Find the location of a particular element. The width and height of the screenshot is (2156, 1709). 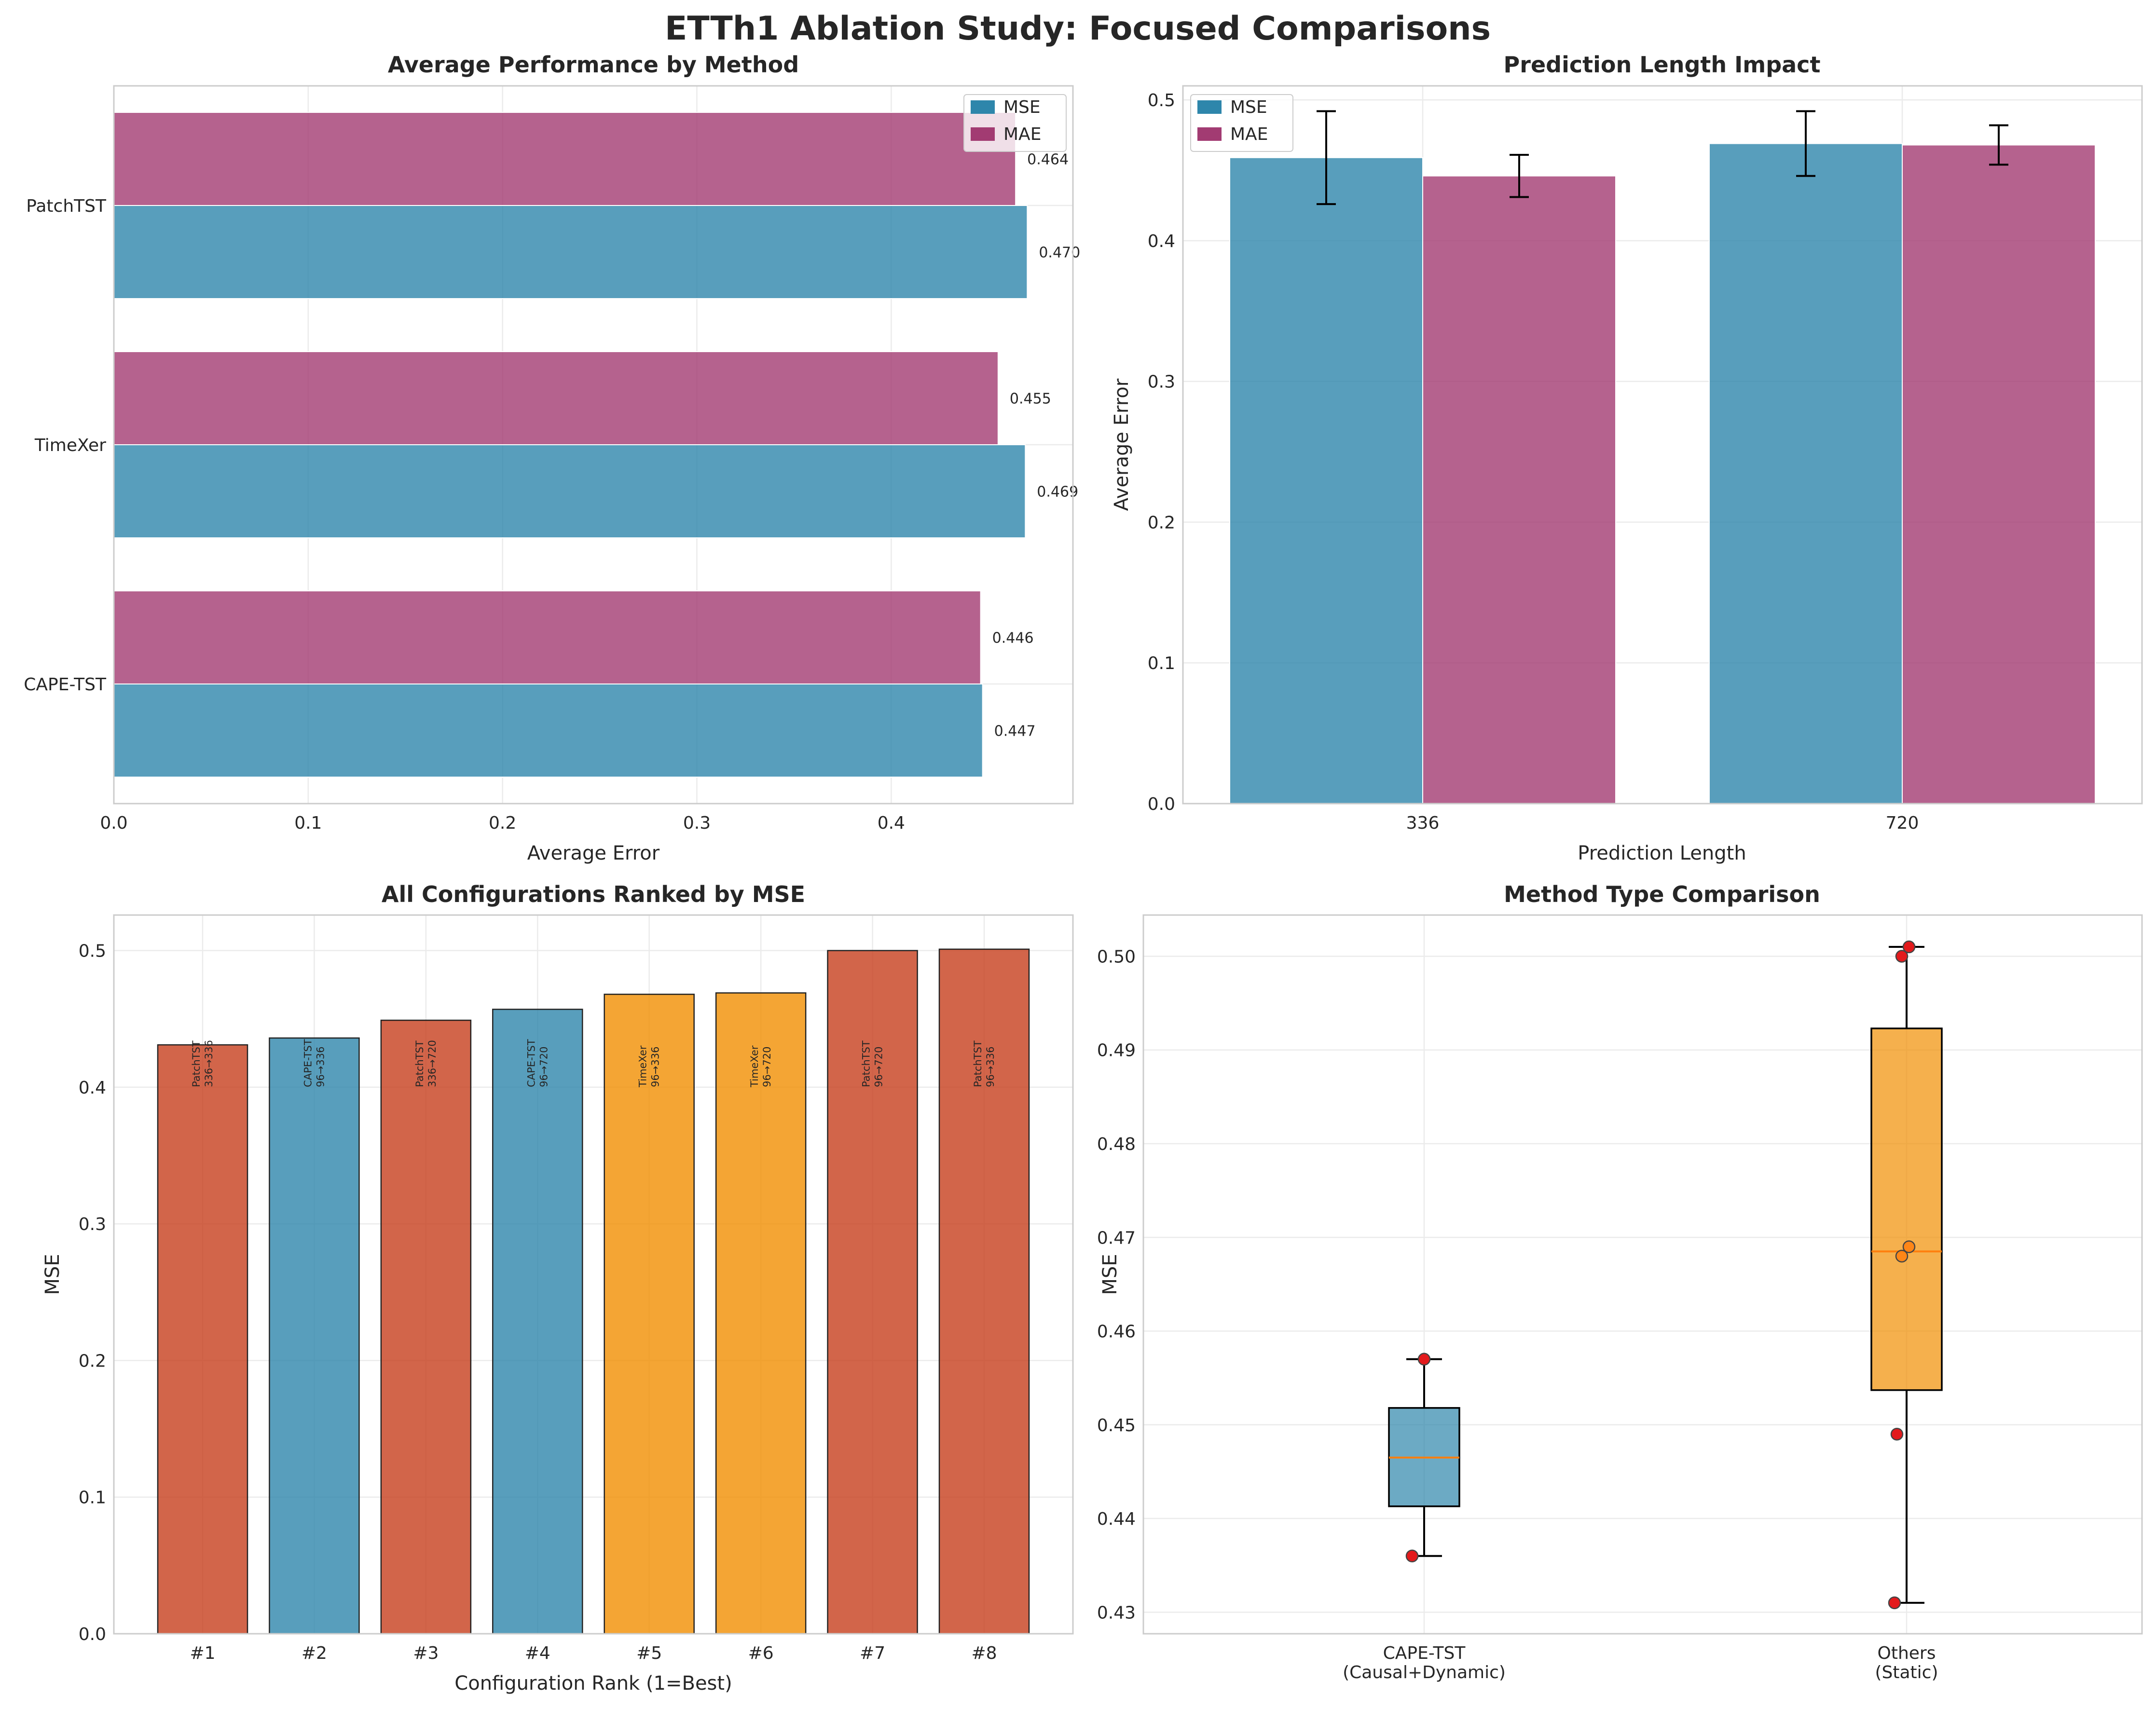

x-tick-label: #3 is located at coordinates (426, 1653).